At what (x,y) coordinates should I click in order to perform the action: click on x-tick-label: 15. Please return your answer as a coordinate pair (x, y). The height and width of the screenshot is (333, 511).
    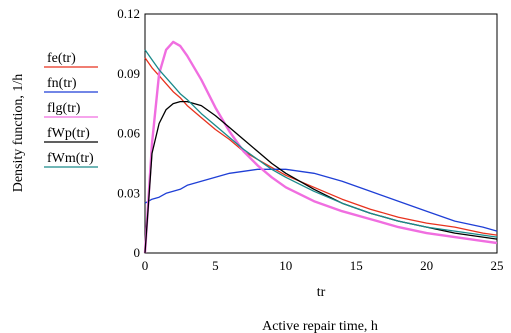
    Looking at the image, I should click on (356, 265).